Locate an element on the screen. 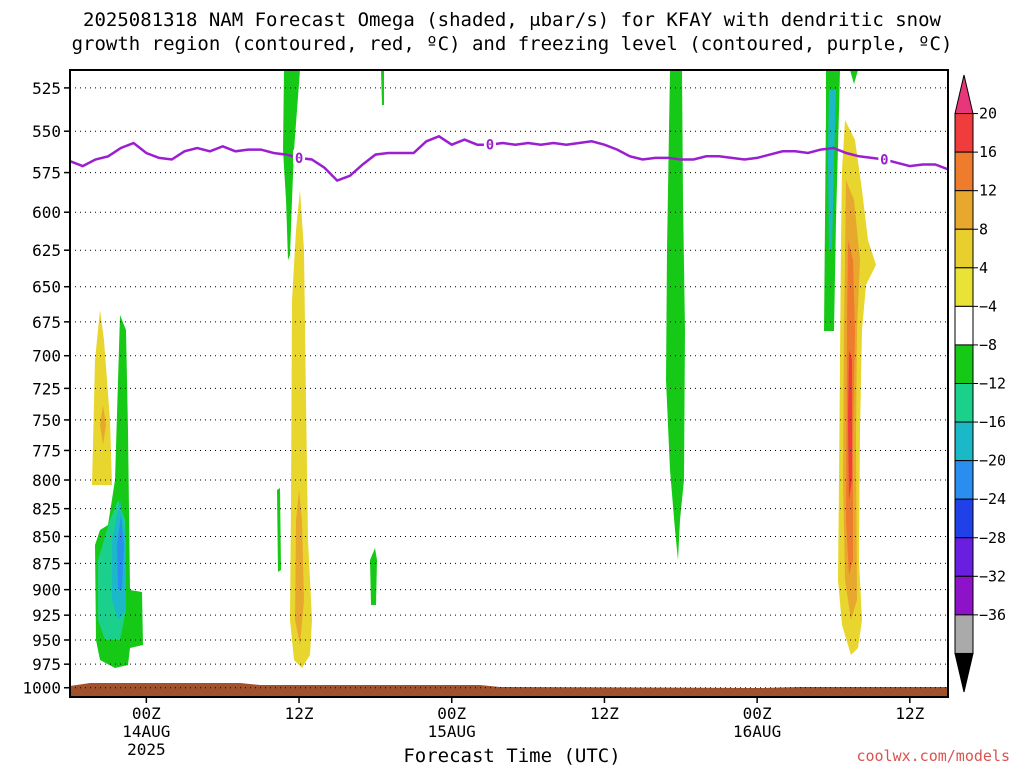 The image size is (1024, 768). colorbar-label: 20 is located at coordinates (988, 114).